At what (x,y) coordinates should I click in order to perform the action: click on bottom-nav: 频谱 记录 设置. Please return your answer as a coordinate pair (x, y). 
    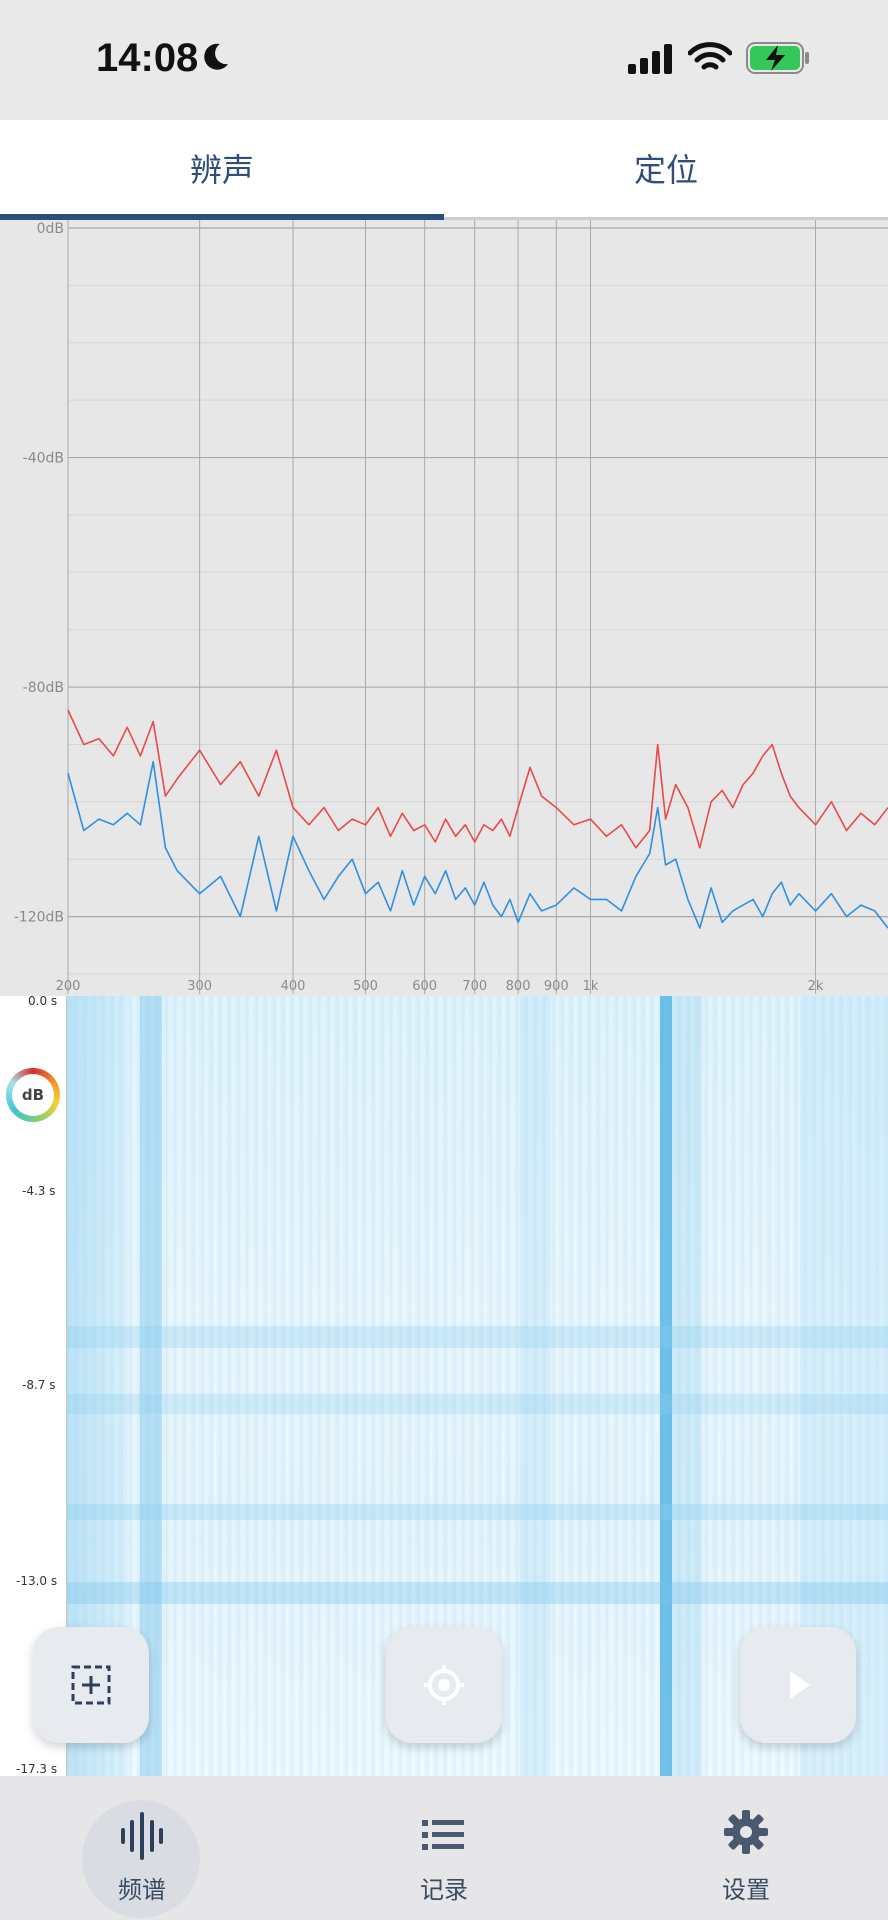
    Looking at the image, I should click on (444, 1848).